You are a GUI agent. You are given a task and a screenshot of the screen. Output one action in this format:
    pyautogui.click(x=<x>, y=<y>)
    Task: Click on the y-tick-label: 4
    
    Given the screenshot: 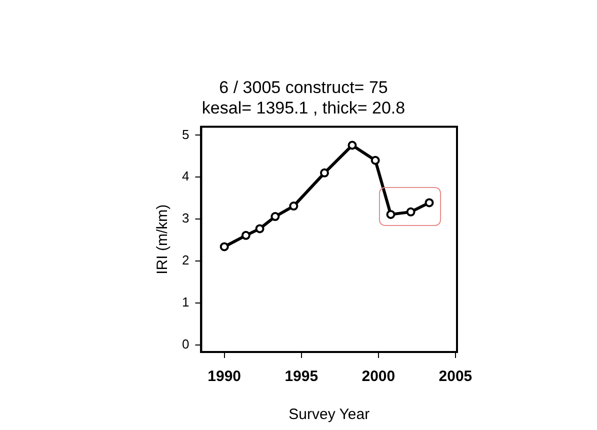 What is the action you would take?
    pyautogui.click(x=186, y=176)
    